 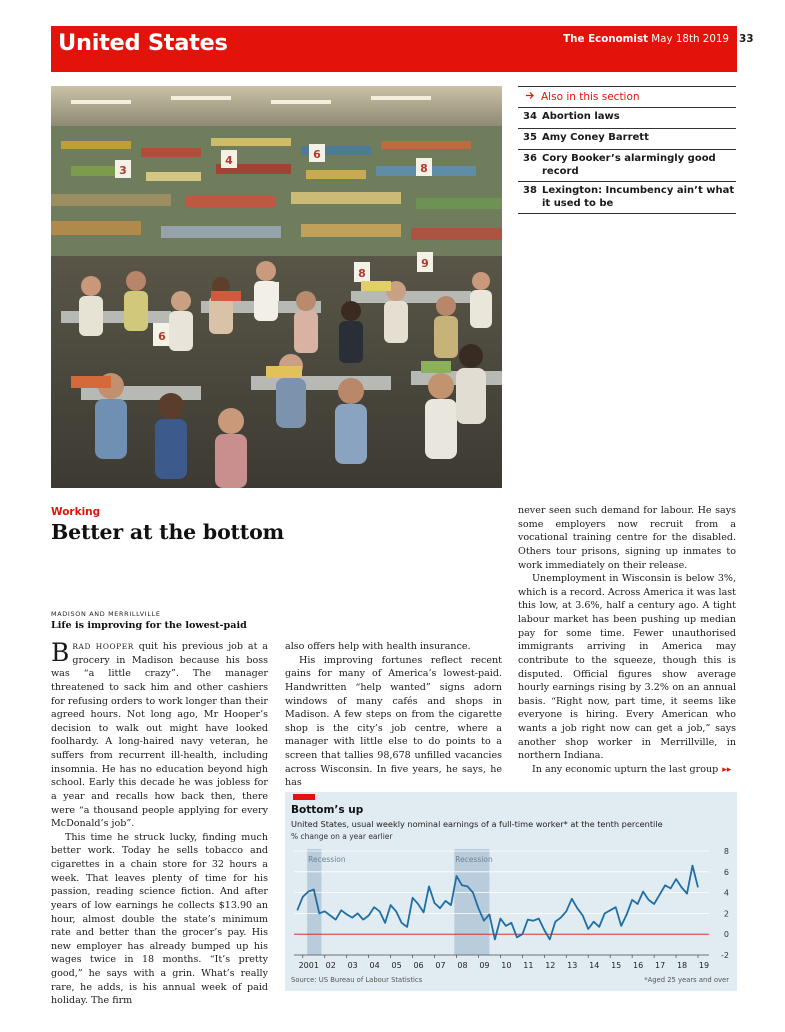 What do you see at coordinates (149, 625) in the screenshot?
I see `article-rubric: Life is improving for the lowest-paid` at bounding box center [149, 625].